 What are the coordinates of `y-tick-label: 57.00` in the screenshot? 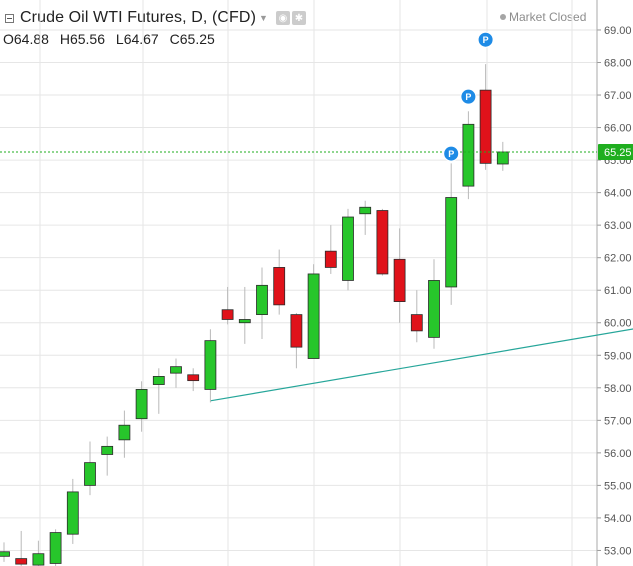 It's located at (618, 421).